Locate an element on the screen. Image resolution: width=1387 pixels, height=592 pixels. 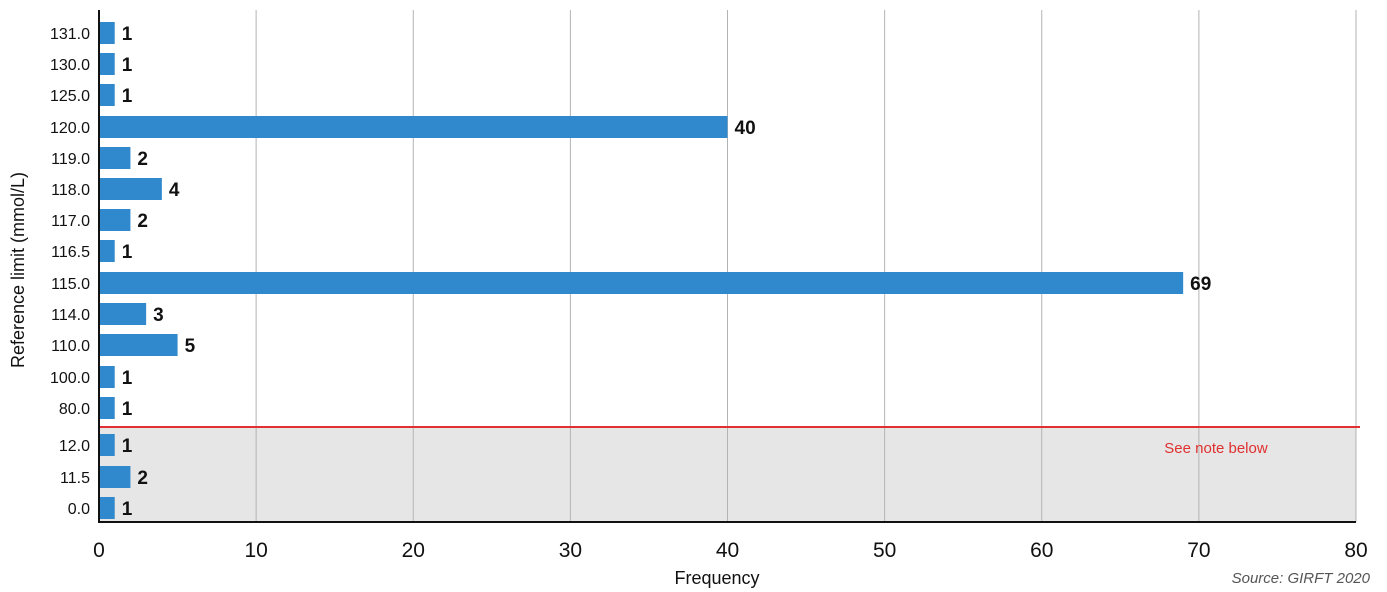
y-tick-label: 130.0 is located at coordinates (70, 65).